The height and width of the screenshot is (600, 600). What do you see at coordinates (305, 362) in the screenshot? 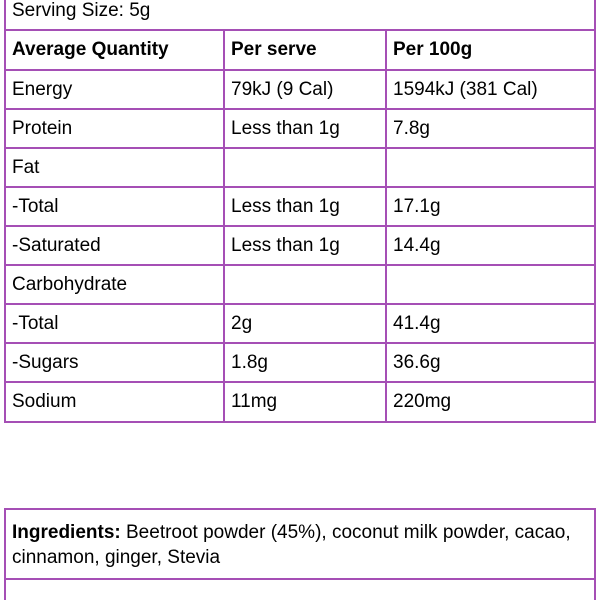
I see `per-serve-value: 1.8g` at bounding box center [305, 362].